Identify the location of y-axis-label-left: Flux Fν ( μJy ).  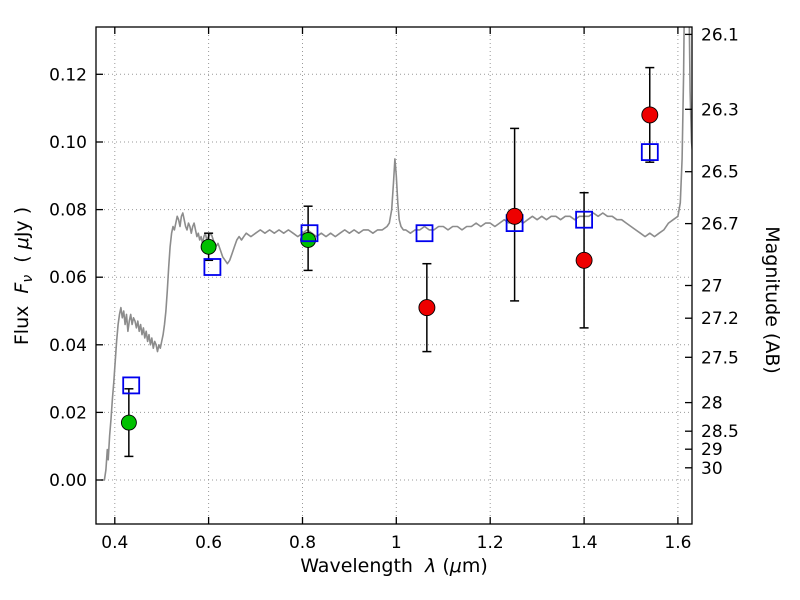
(23, 276).